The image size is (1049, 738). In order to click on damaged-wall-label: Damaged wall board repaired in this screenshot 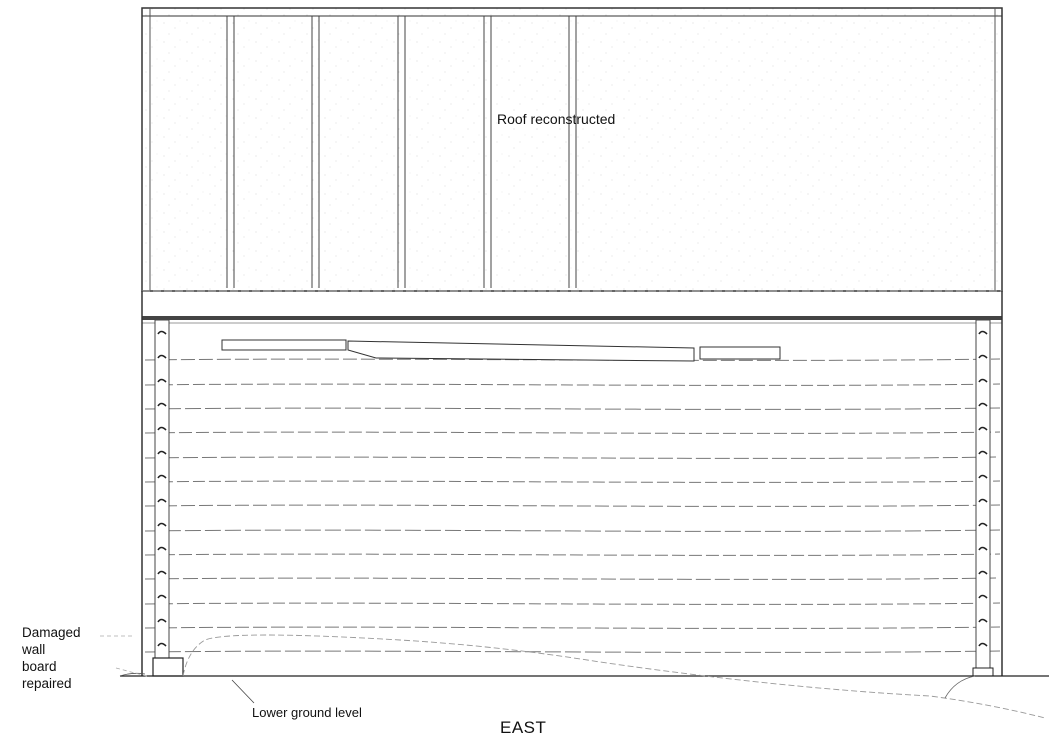, I will do `click(51, 658)`.